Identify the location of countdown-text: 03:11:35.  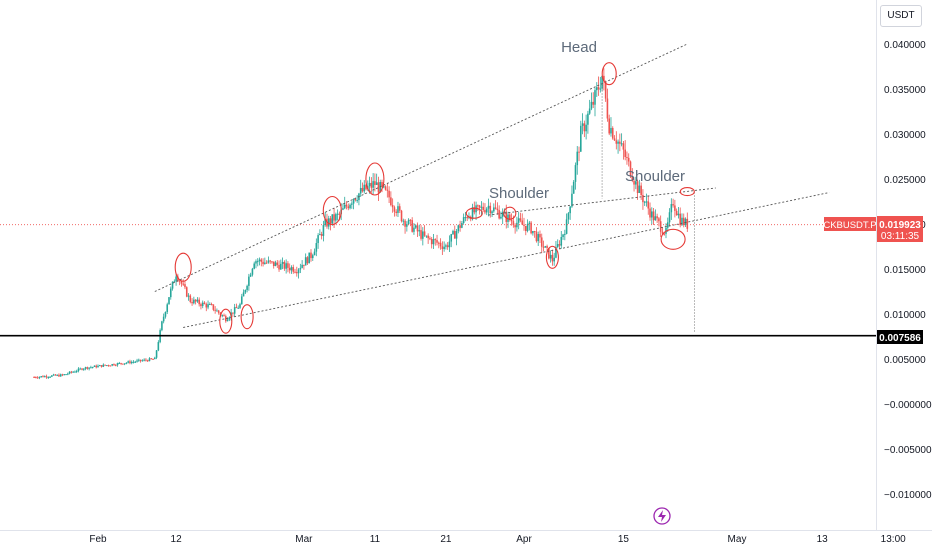
(900, 236).